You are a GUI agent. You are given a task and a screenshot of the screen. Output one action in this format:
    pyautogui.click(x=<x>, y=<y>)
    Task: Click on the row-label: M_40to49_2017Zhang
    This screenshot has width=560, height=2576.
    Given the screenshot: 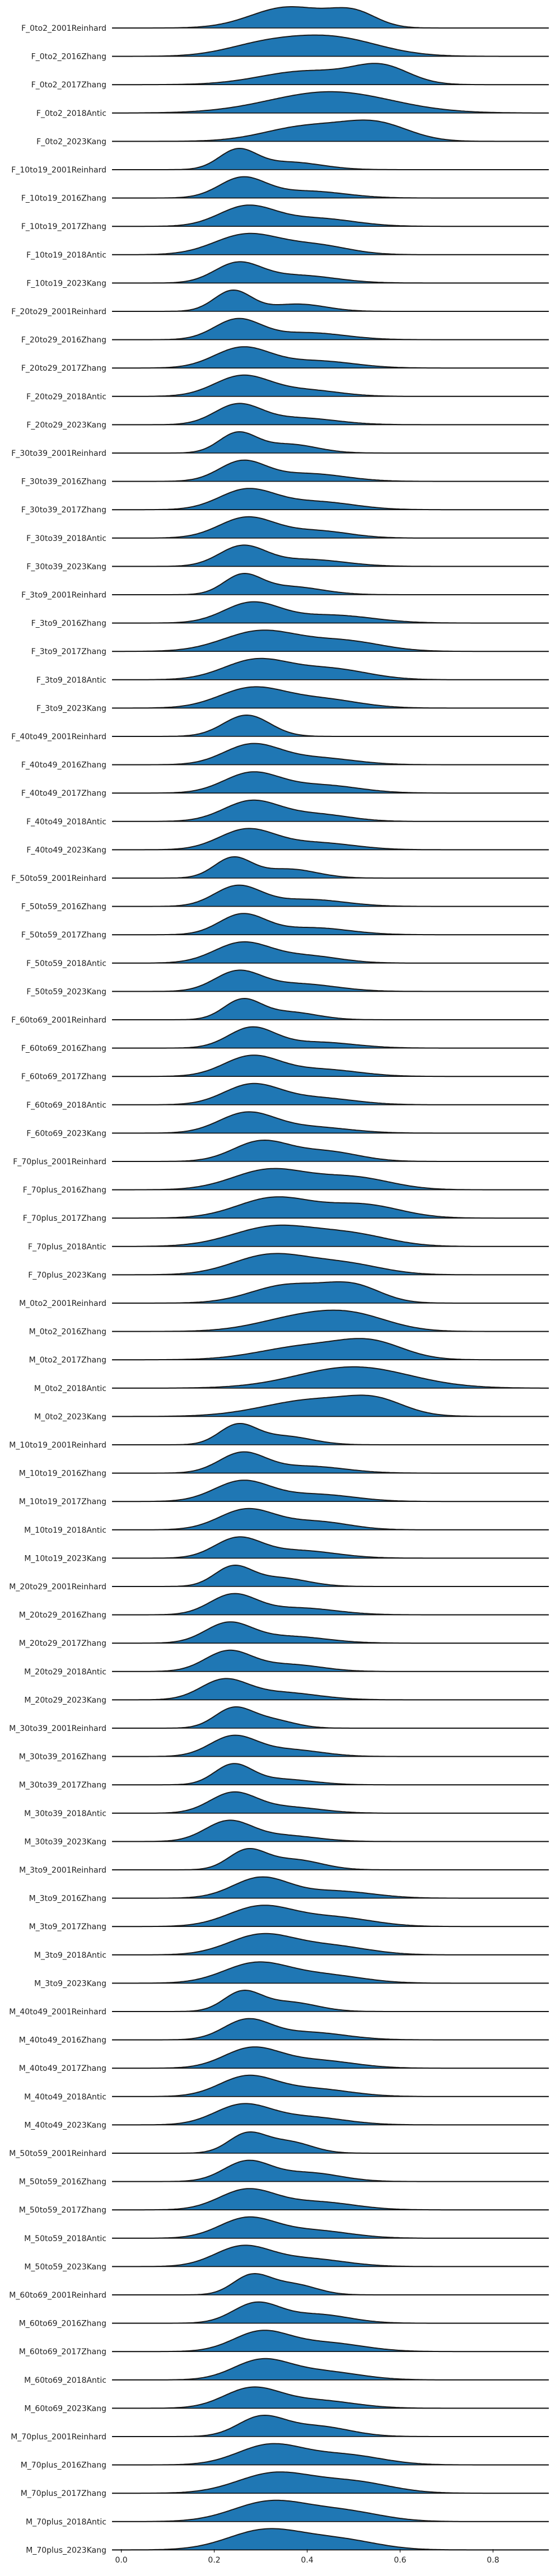 What is the action you would take?
    pyautogui.click(x=63, y=2068)
    